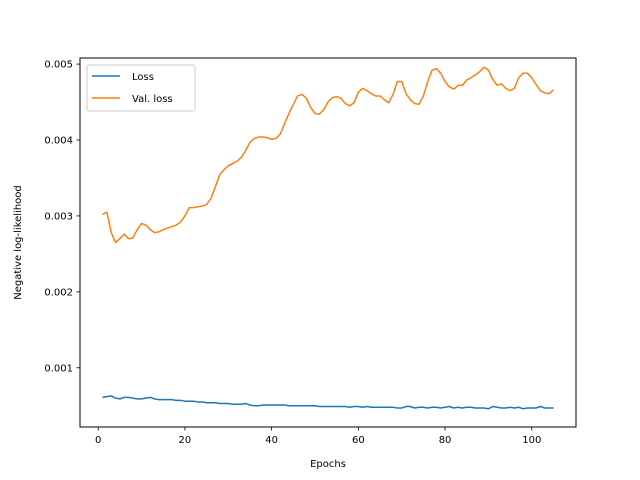  I want to click on legend-label-loss: Loss, so click(143, 77).